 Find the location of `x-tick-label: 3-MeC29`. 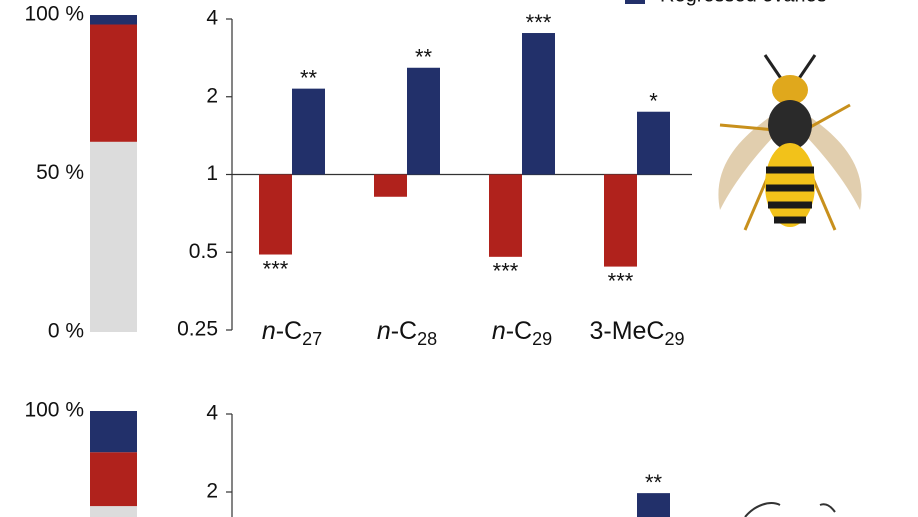

x-tick-label: 3-MeC29 is located at coordinates (636, 333).